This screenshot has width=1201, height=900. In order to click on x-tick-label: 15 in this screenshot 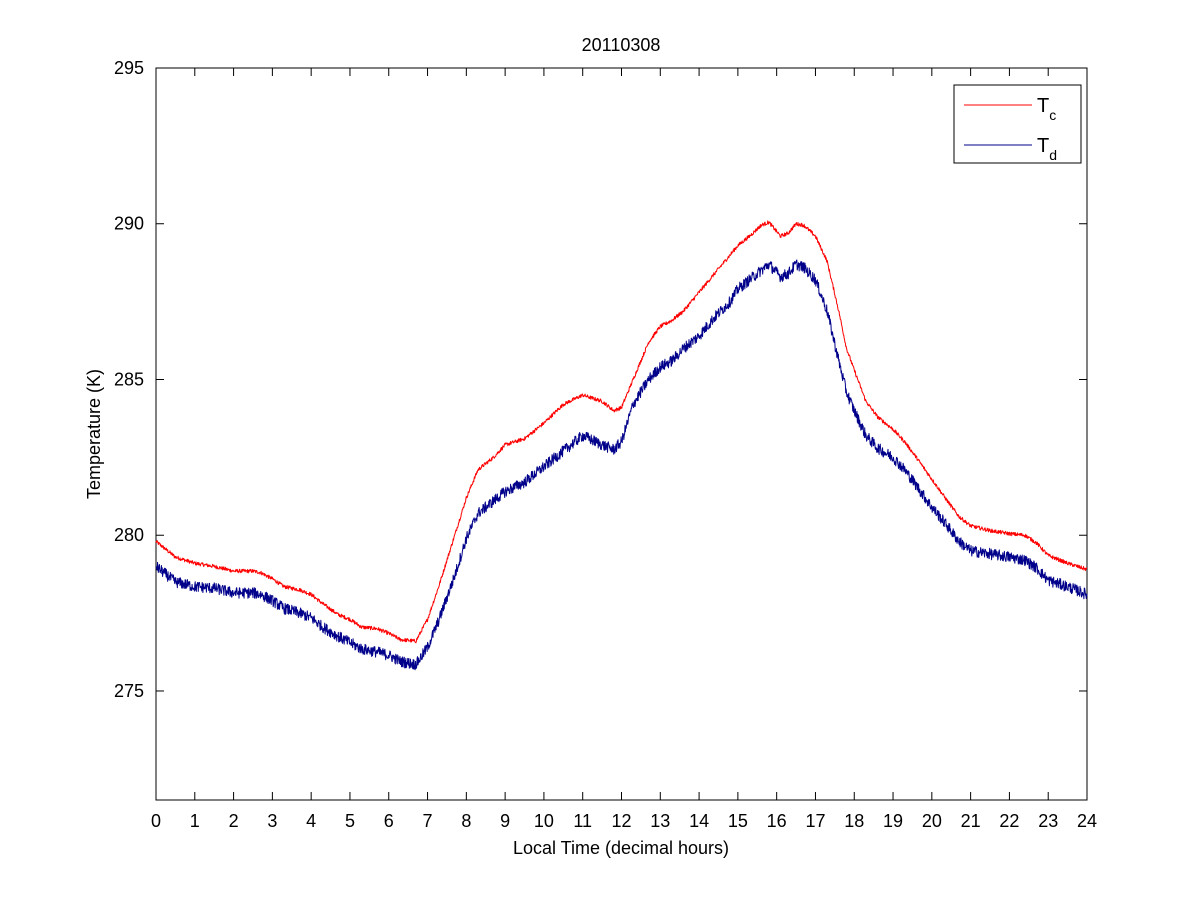, I will do `click(738, 821)`.